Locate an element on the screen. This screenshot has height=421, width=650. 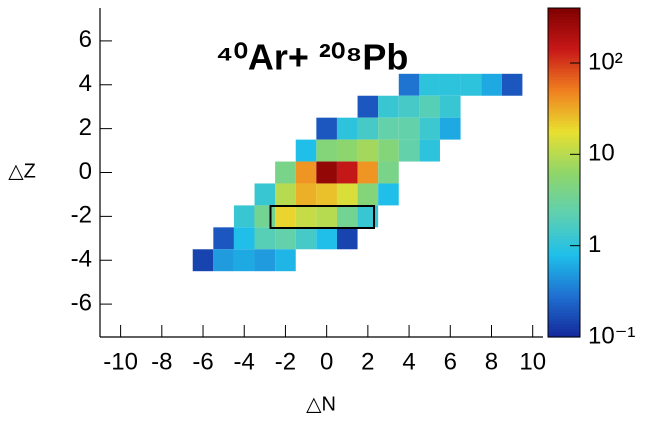
x-tick-label: 10 is located at coordinates (532, 361).